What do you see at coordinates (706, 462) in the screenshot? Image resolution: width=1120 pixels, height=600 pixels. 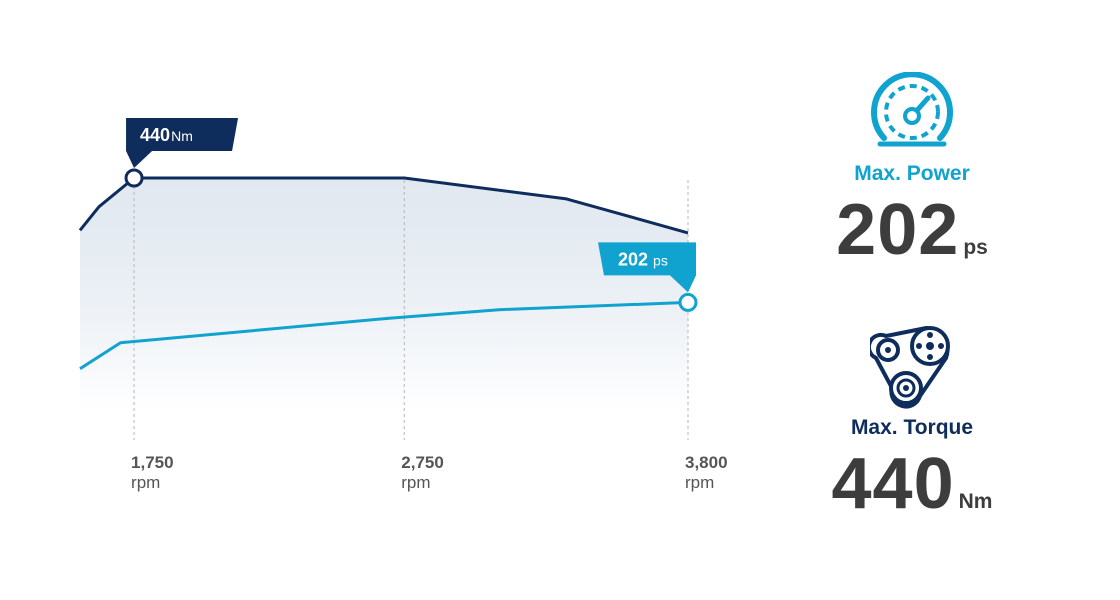 I see `x-tick-label: 3,800` at bounding box center [706, 462].